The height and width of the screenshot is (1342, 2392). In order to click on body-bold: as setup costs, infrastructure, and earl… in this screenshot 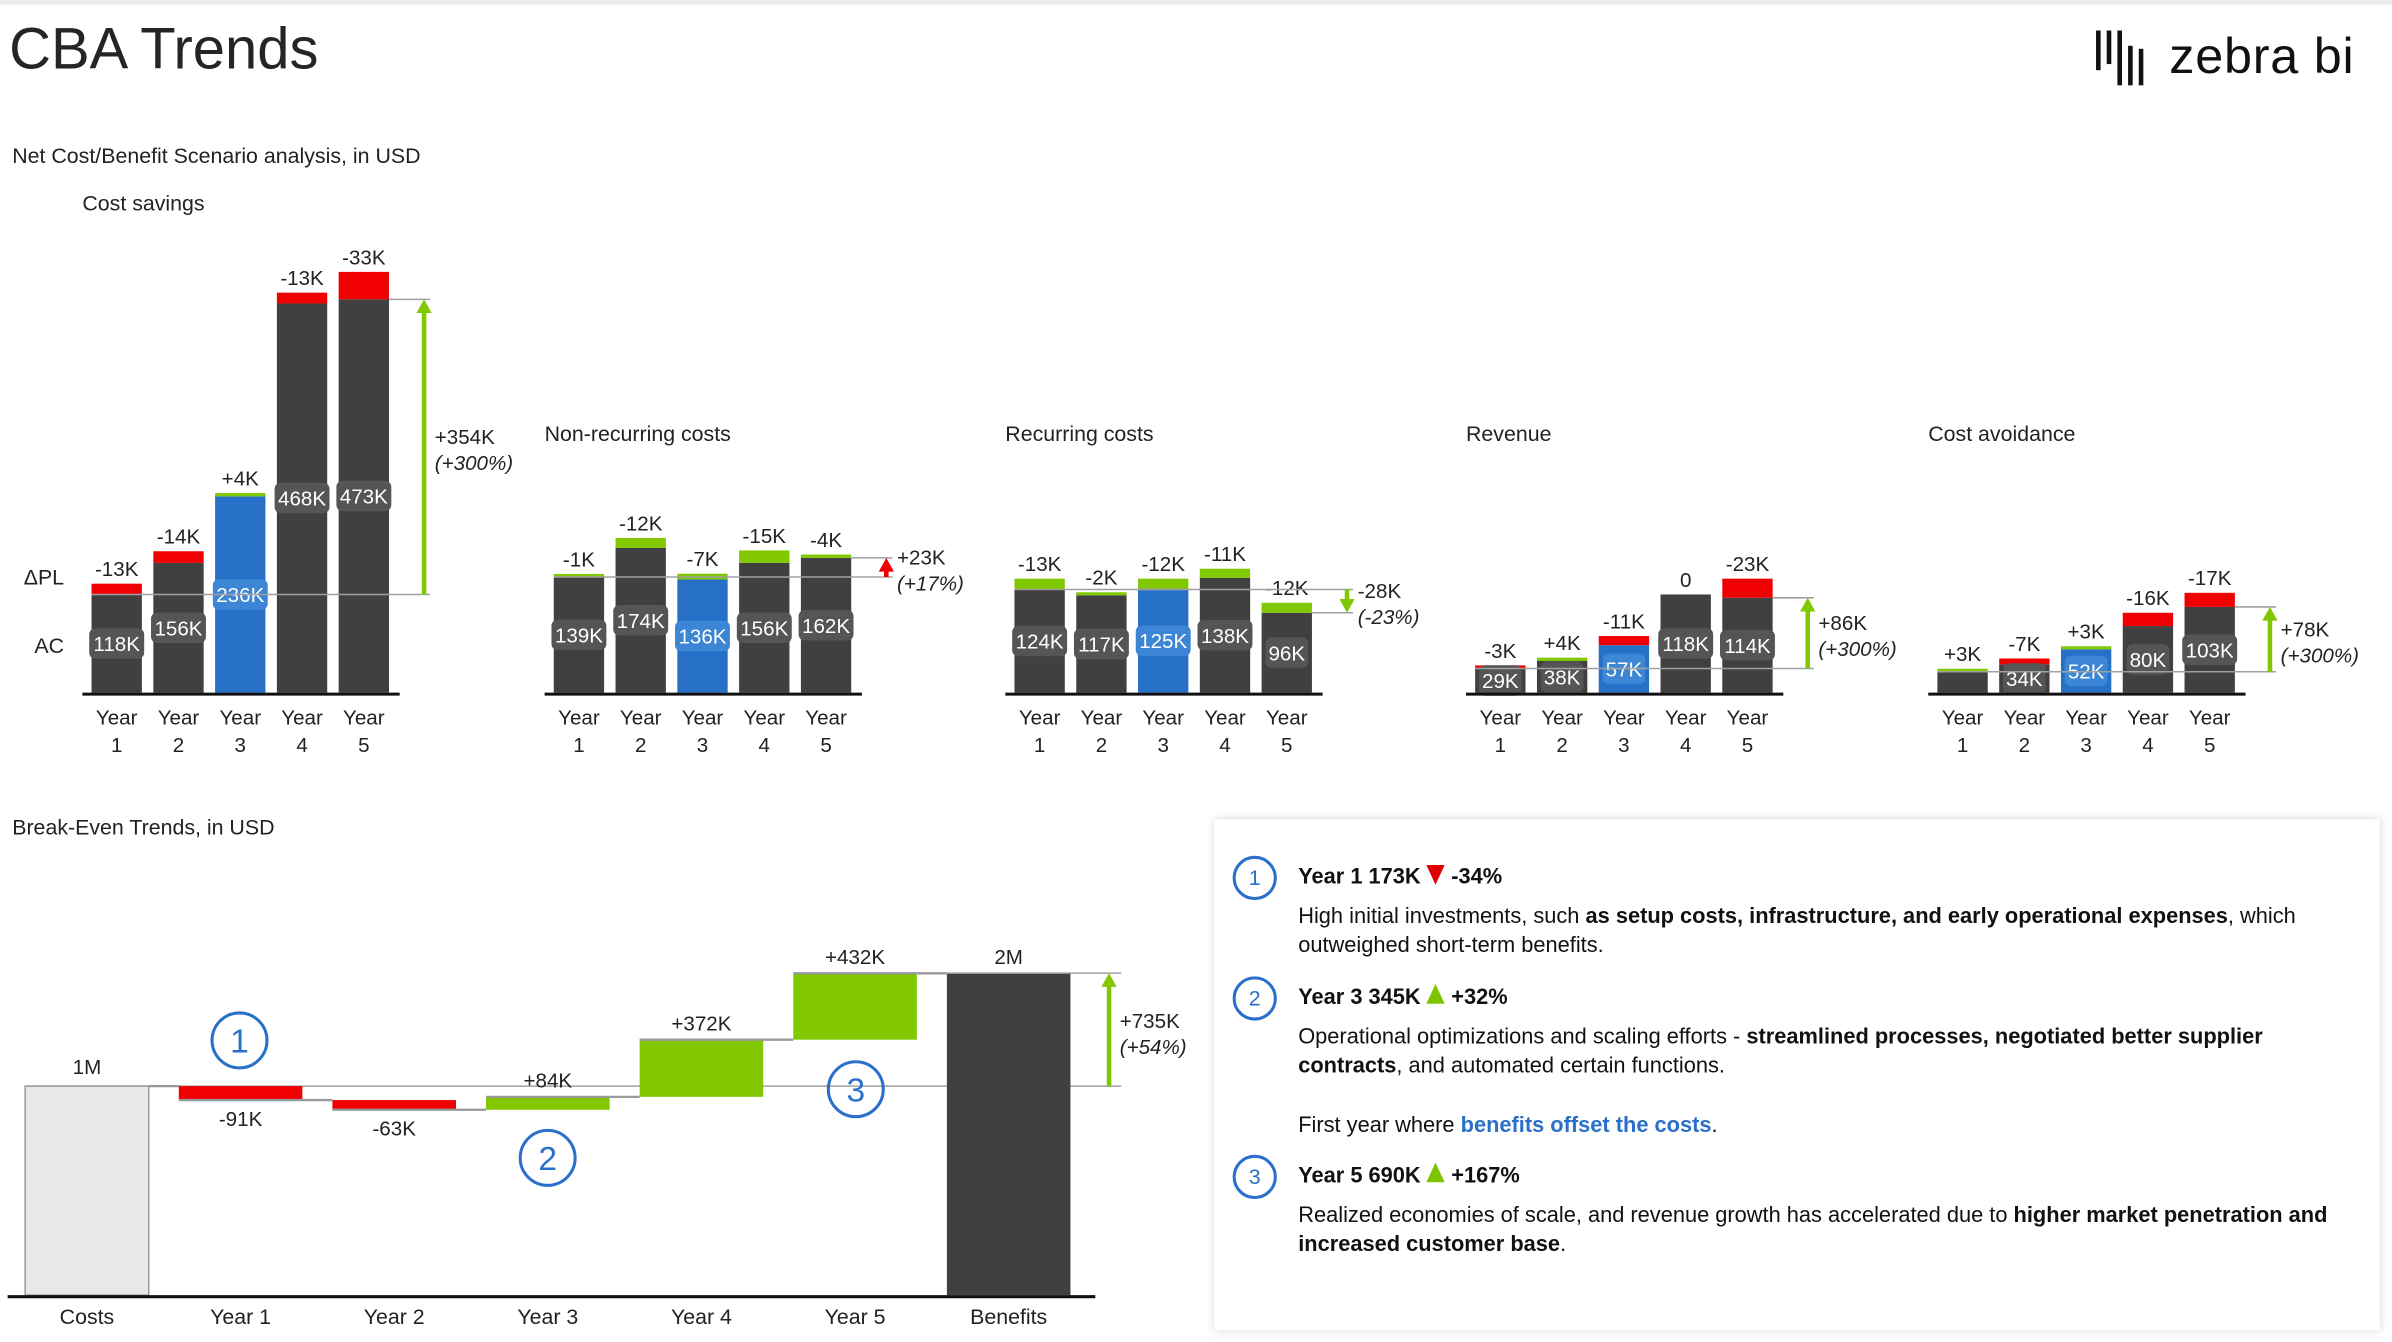, I will do `click(1906, 916)`.